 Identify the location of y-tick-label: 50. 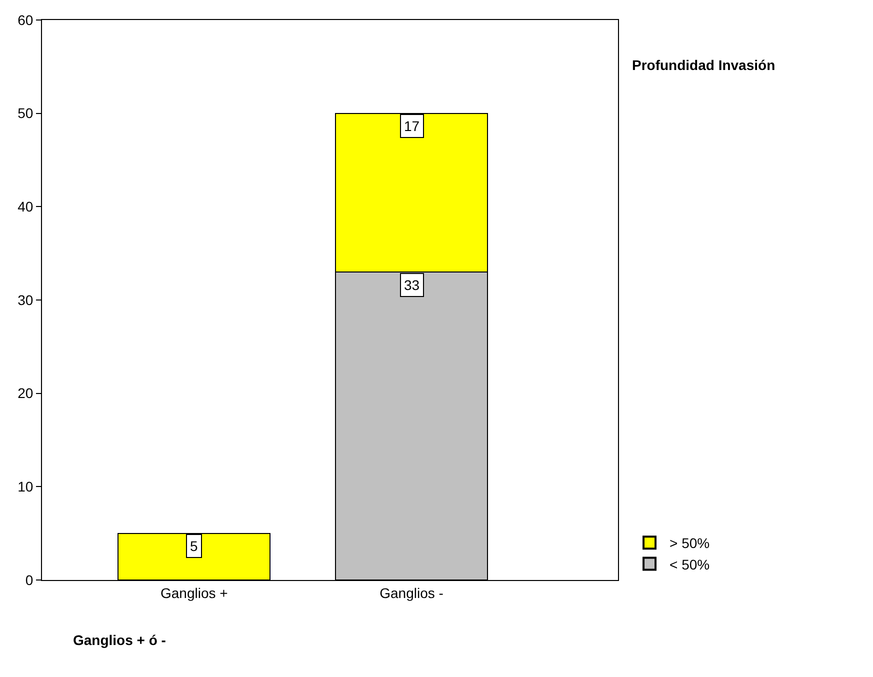
(26, 113).